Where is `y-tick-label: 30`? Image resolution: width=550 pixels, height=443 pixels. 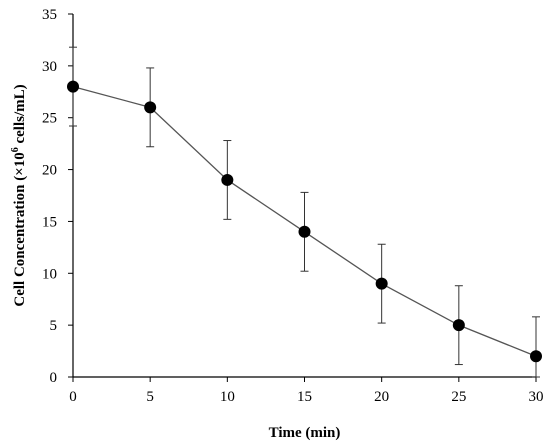 y-tick-label: 30 is located at coordinates (49, 67).